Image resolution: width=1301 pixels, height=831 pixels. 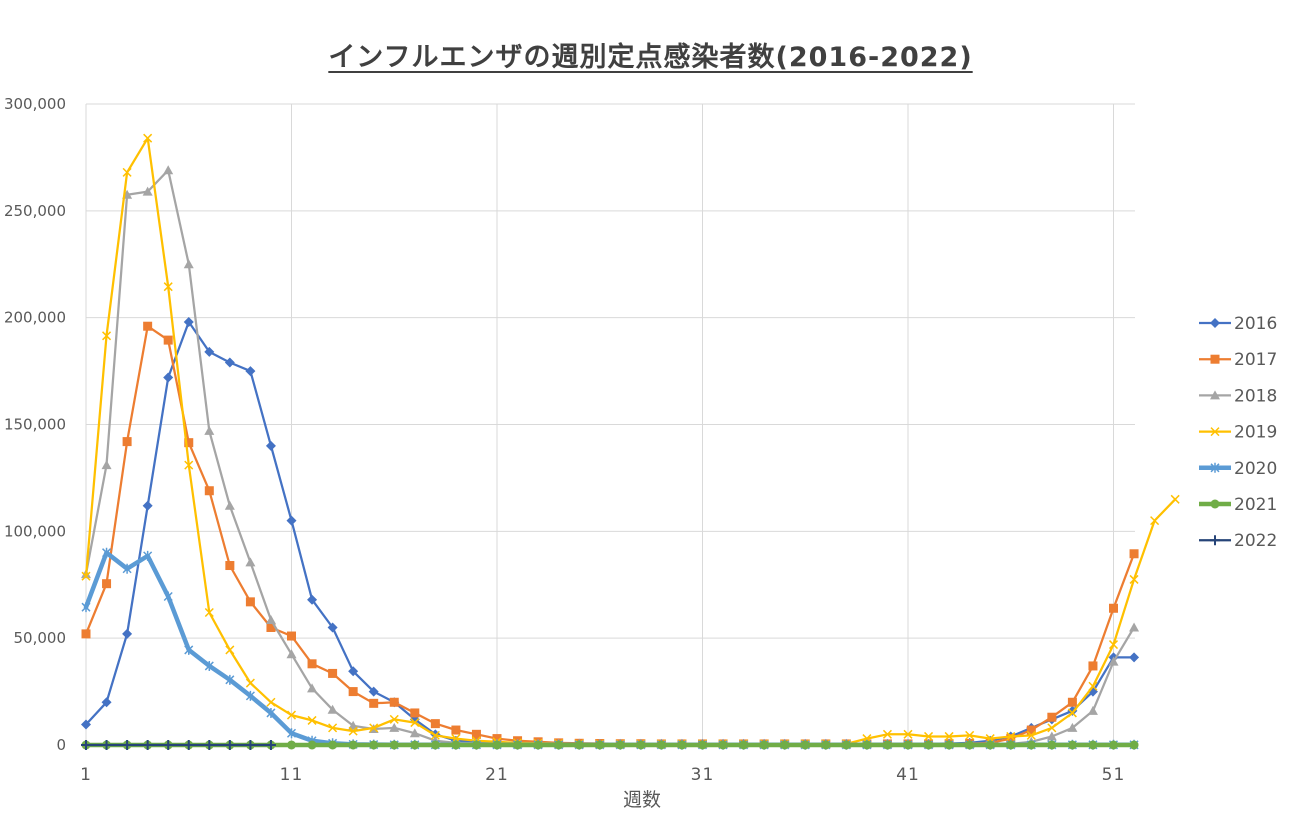 I want to click on x-tick-label: 41, so click(x=908, y=775).